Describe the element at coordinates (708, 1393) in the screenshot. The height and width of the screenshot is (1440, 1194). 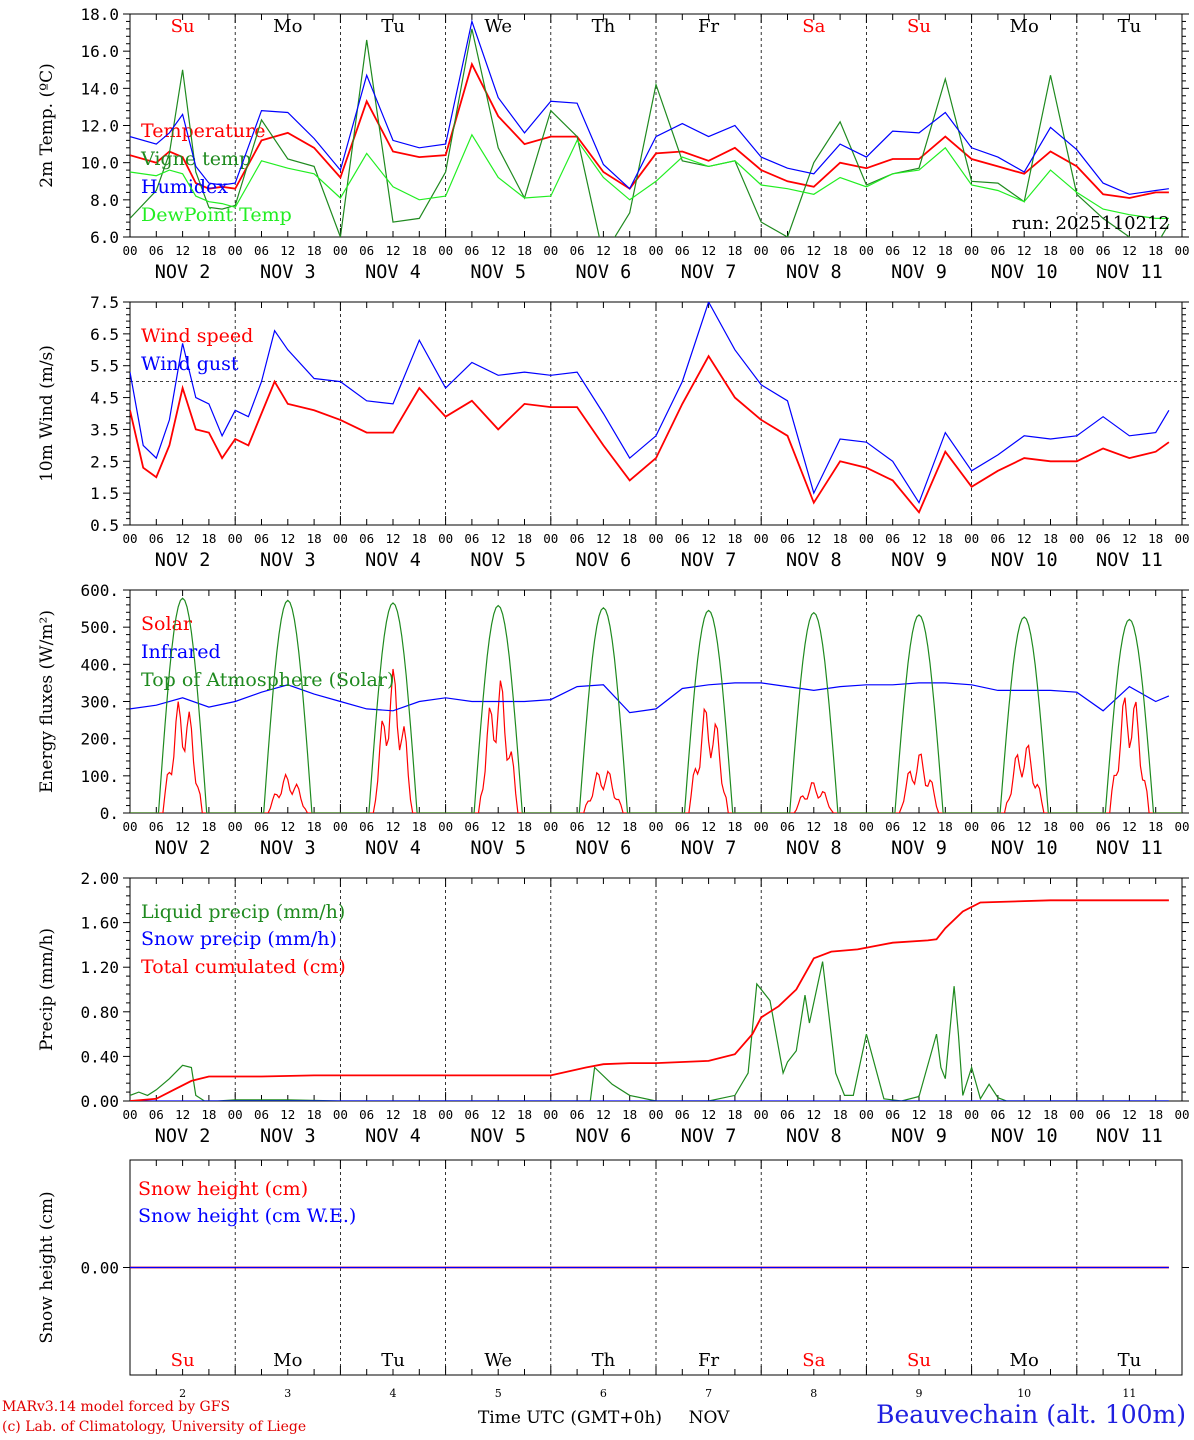
I see `day-number: 7` at that location.